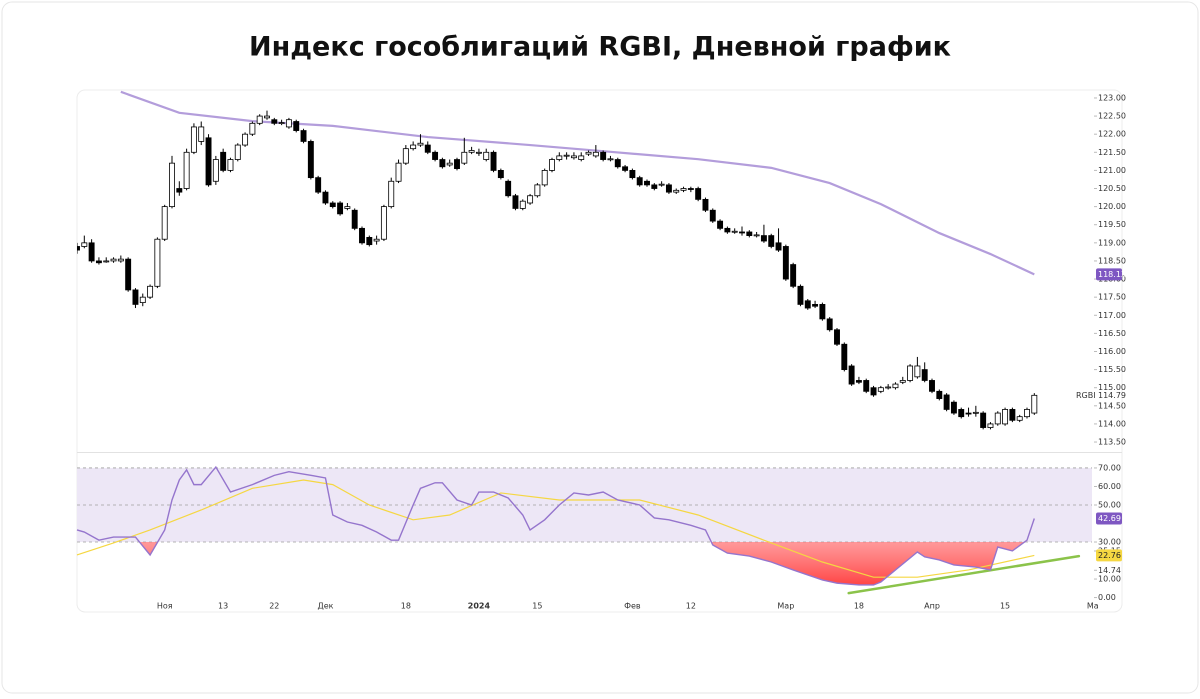 Image resolution: width=1200 pixels, height=699 pixels. I want to click on x-tick-label: Ма, so click(1093, 606).